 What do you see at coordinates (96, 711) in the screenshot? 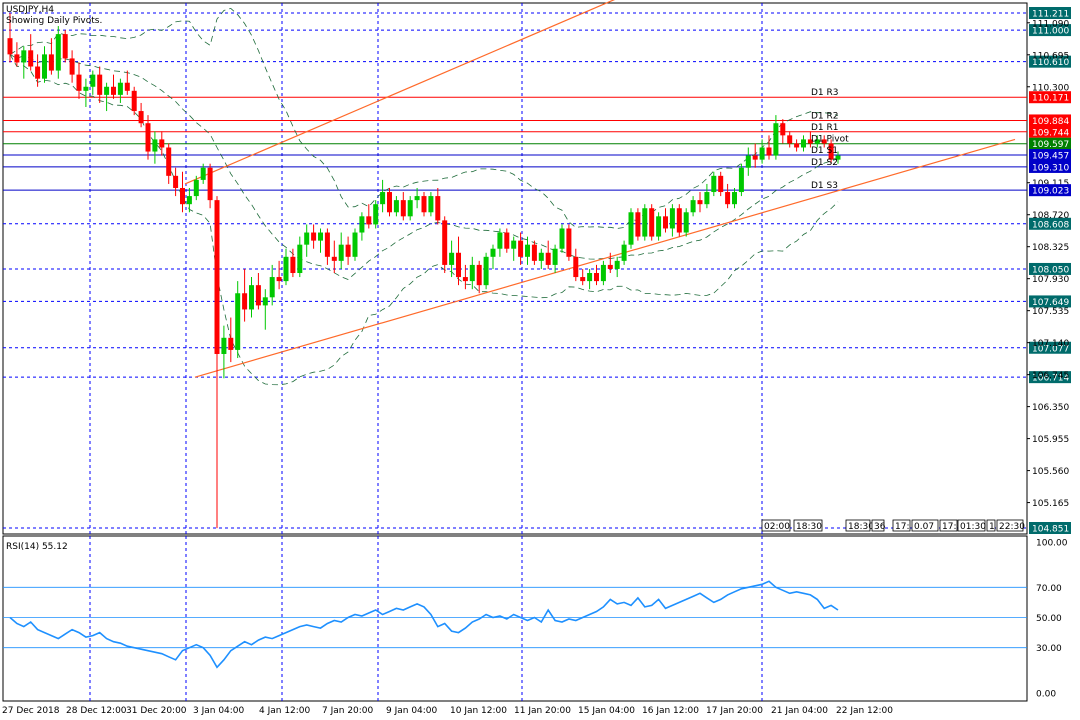
I see `time-tick-label: 28 Dec 12:00` at bounding box center [96, 711].